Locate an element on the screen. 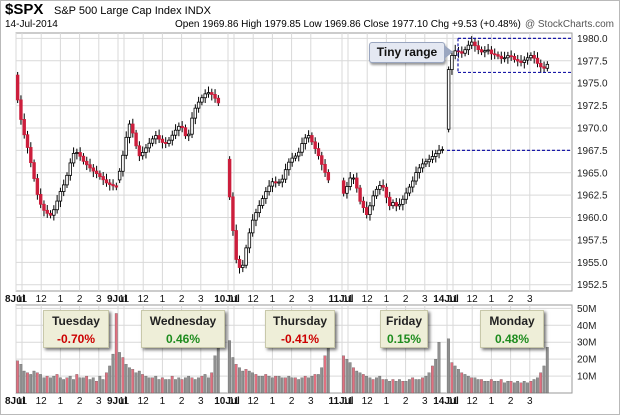 This screenshot has height=415, width=620. symbol-description: S&P 500 Large Cap Index INDX is located at coordinates (132, 11).